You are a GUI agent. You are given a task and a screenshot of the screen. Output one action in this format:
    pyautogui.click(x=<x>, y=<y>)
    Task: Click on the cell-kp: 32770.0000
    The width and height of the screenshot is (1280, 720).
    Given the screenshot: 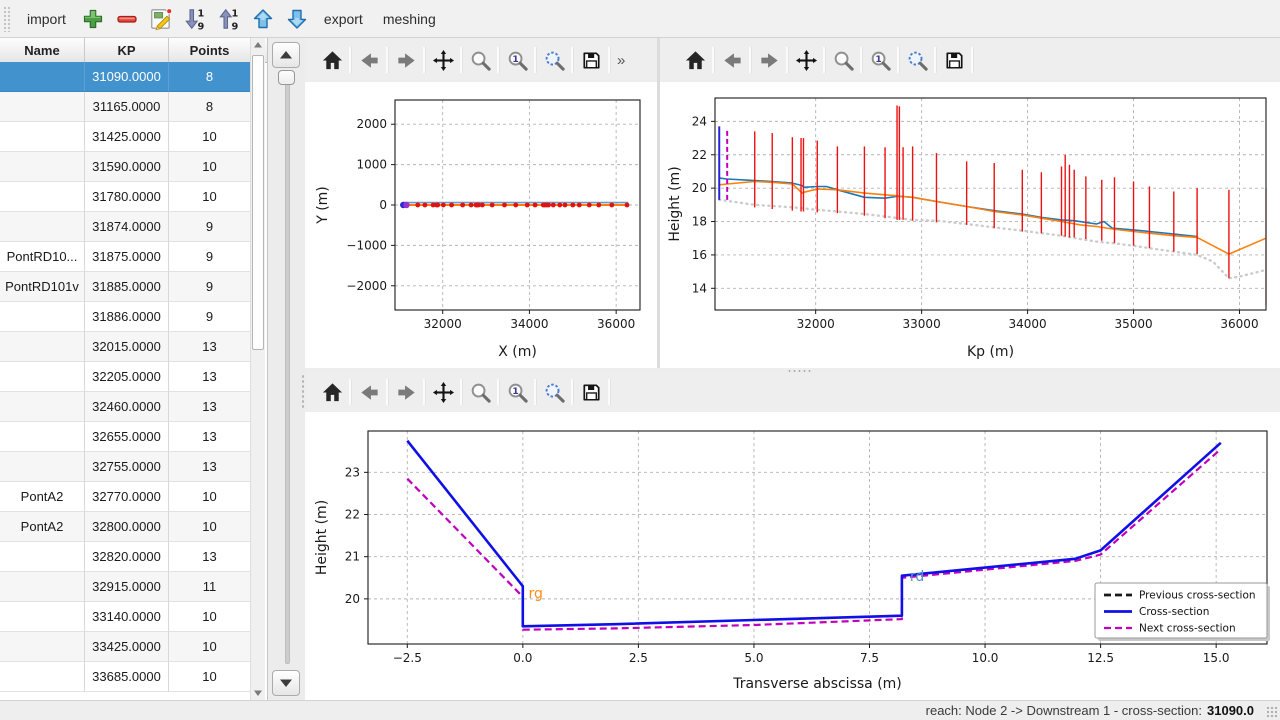 What is the action you would take?
    pyautogui.click(x=127, y=497)
    